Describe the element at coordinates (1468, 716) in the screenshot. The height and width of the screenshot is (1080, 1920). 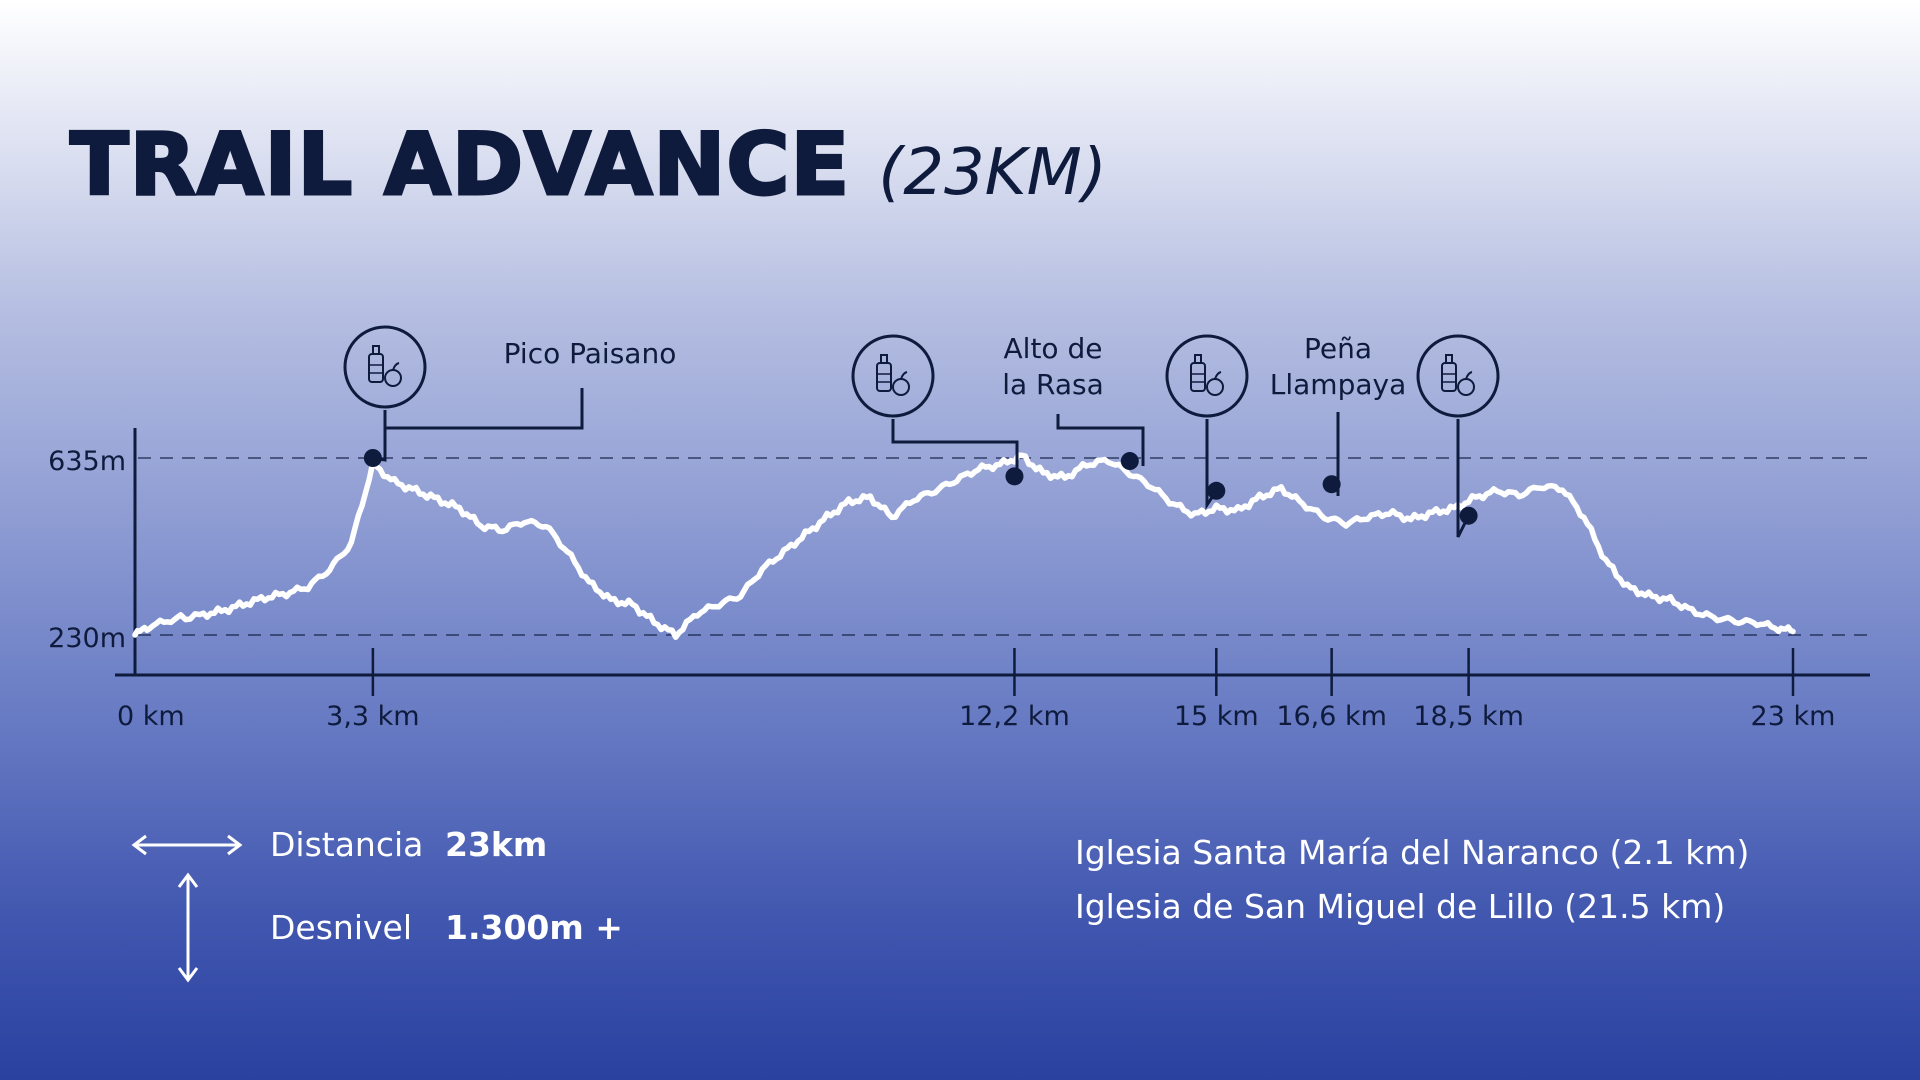
I see `x-tick-label: 18,5 km` at that location.